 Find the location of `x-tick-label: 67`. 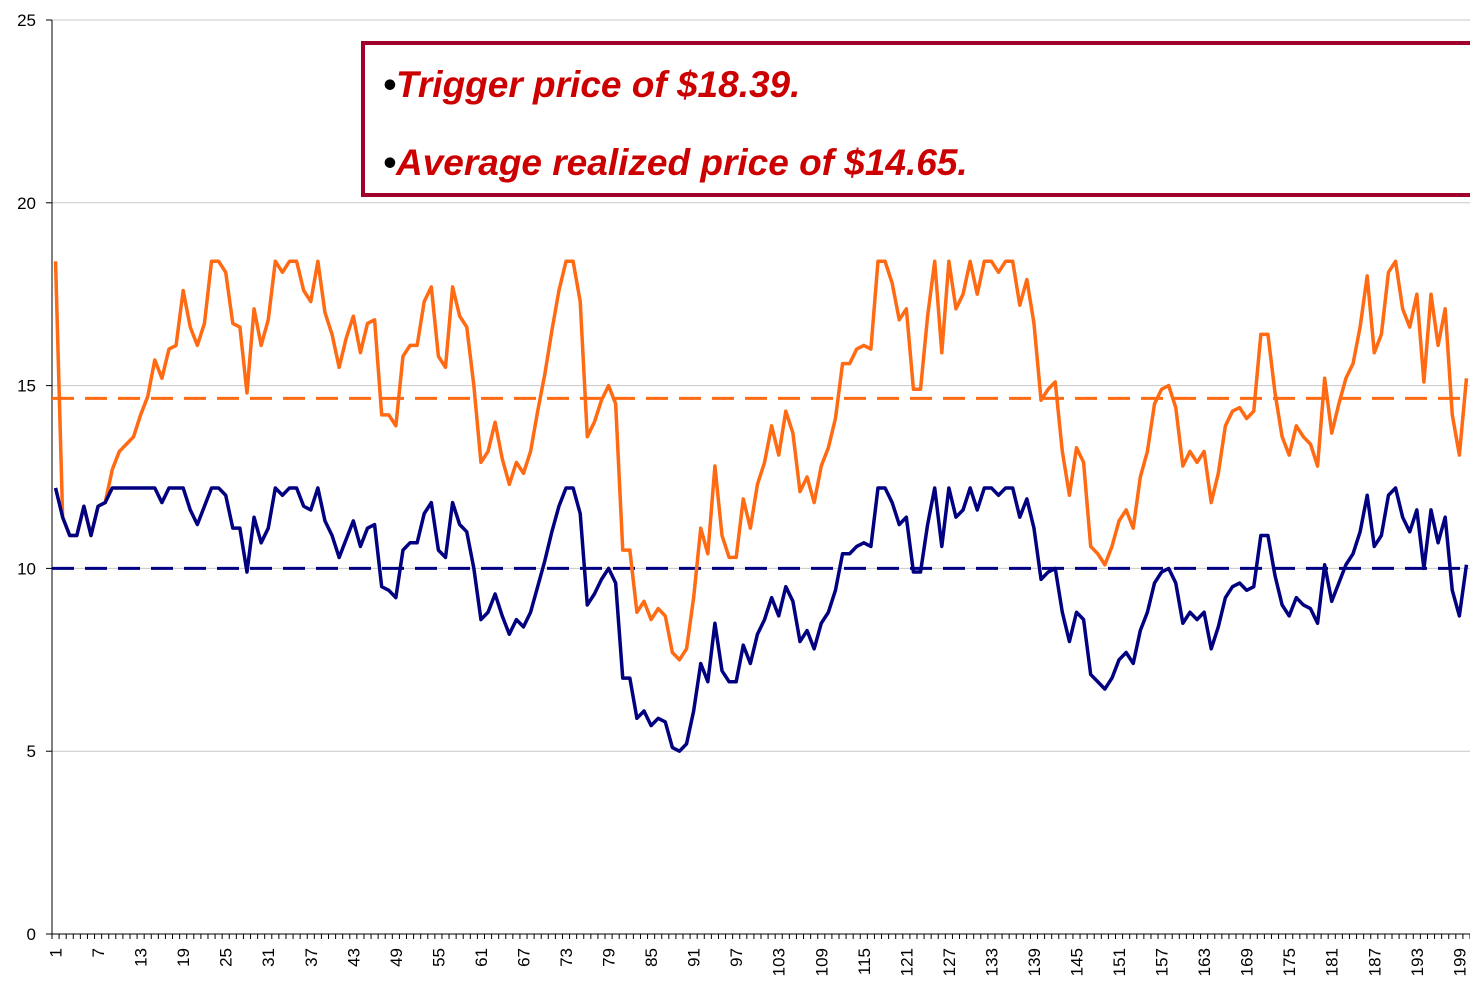

x-tick-label: 67 is located at coordinates (523, 957).